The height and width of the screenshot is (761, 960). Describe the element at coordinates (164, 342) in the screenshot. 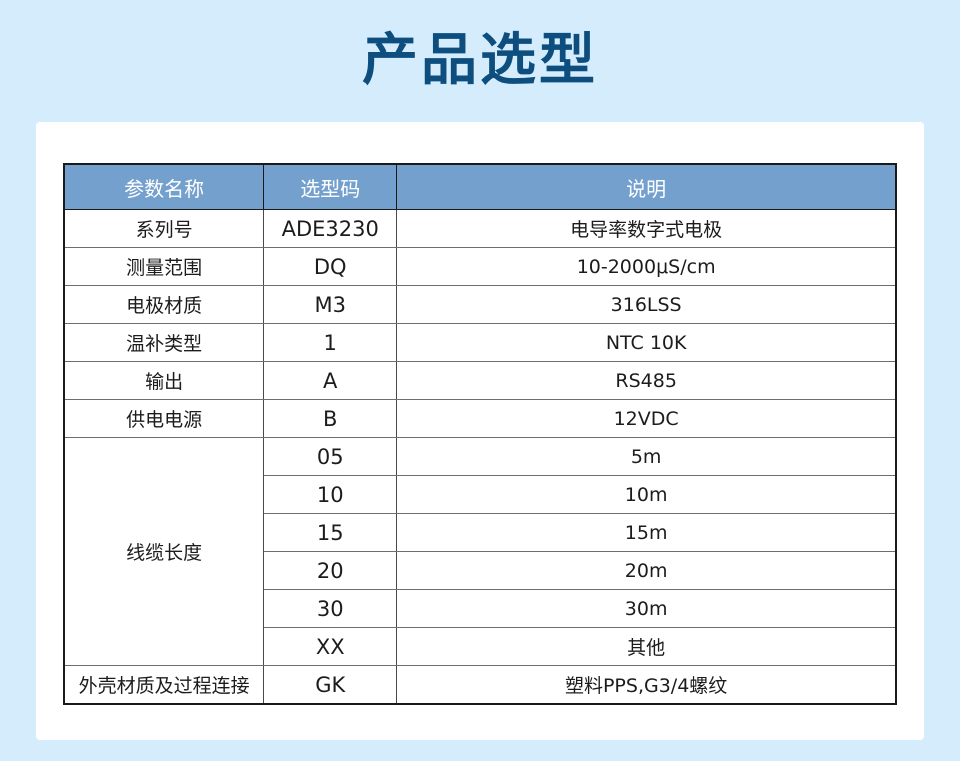

I see `param-cell: 温补类型` at that location.